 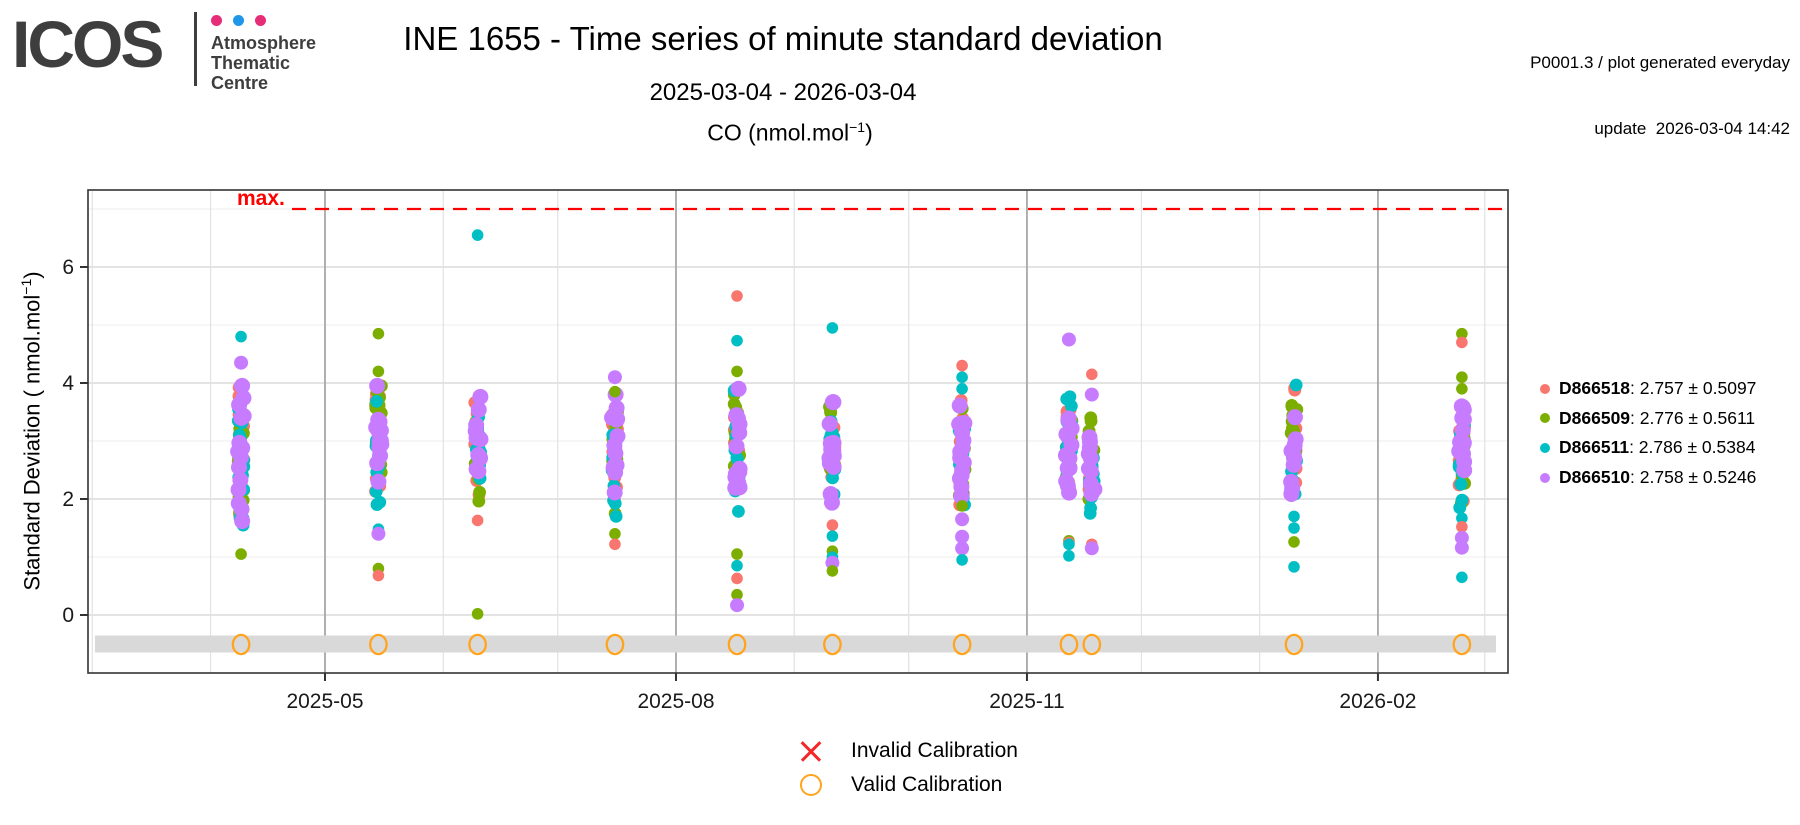 What do you see at coordinates (251, 63) in the screenshot?
I see `tagline-line: Thematic` at bounding box center [251, 63].